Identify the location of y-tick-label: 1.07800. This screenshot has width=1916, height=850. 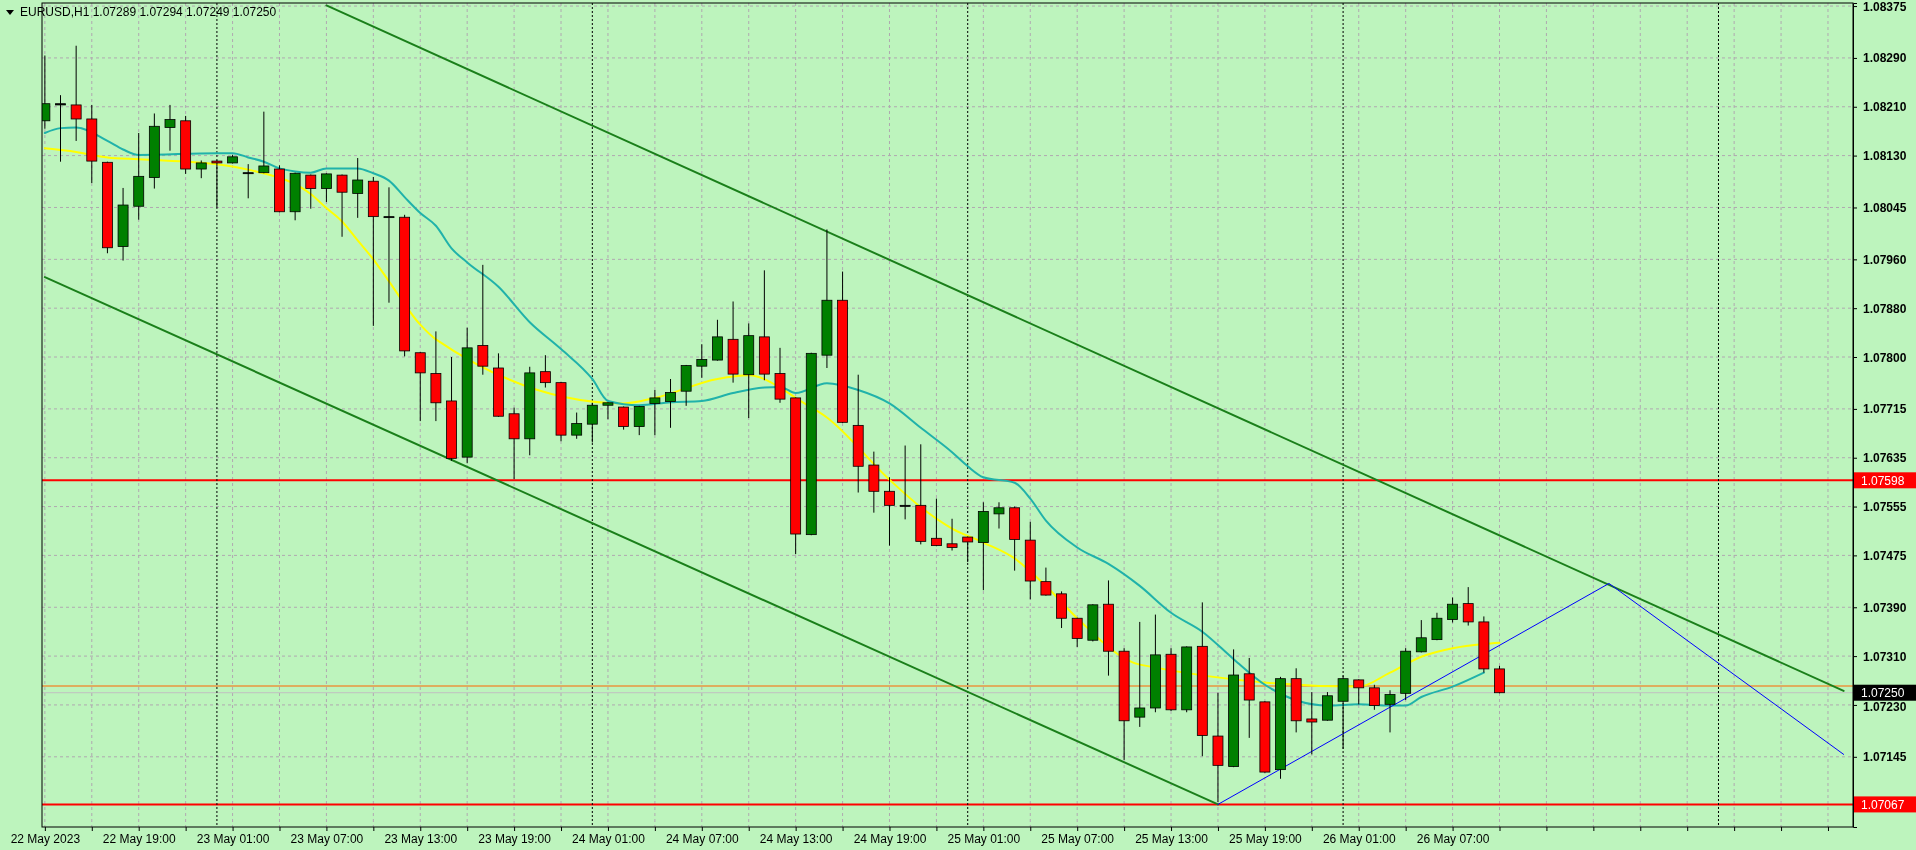
(1885, 357).